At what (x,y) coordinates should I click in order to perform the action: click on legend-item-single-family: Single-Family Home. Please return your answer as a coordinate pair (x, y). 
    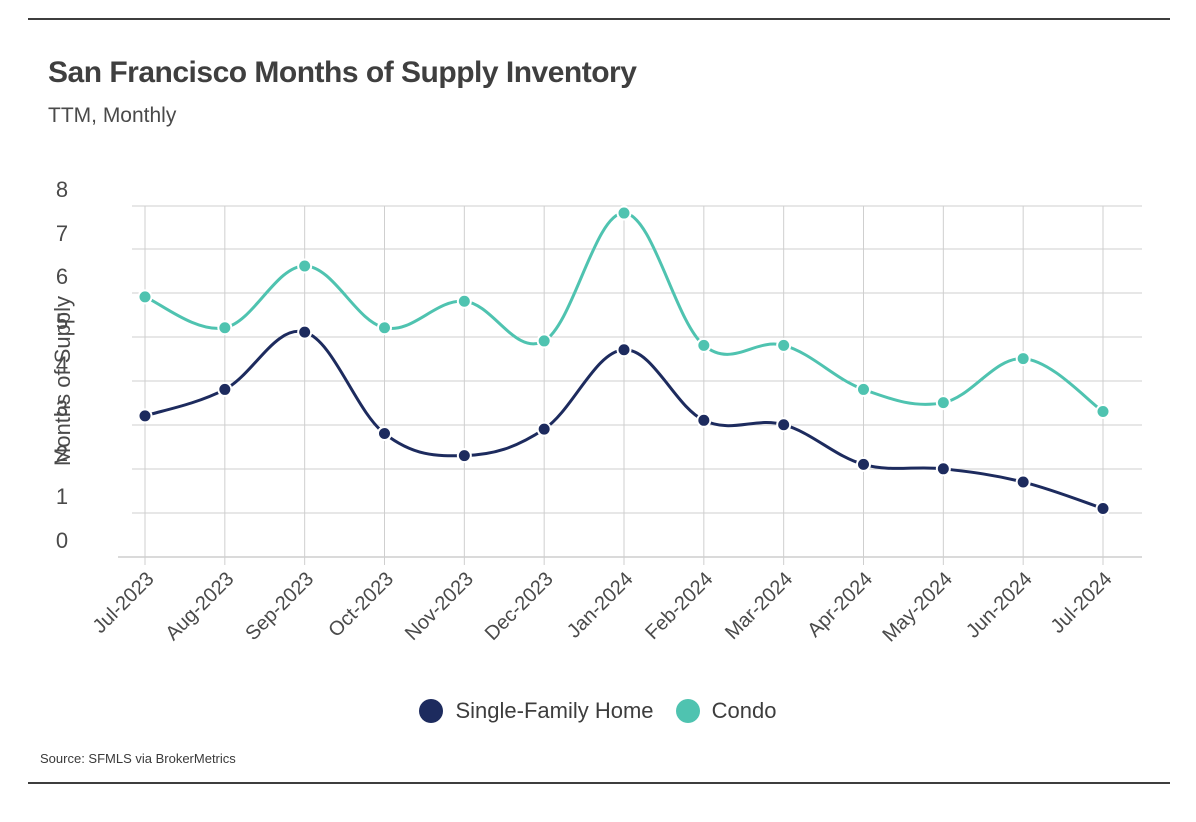
    Looking at the image, I should click on (536, 711).